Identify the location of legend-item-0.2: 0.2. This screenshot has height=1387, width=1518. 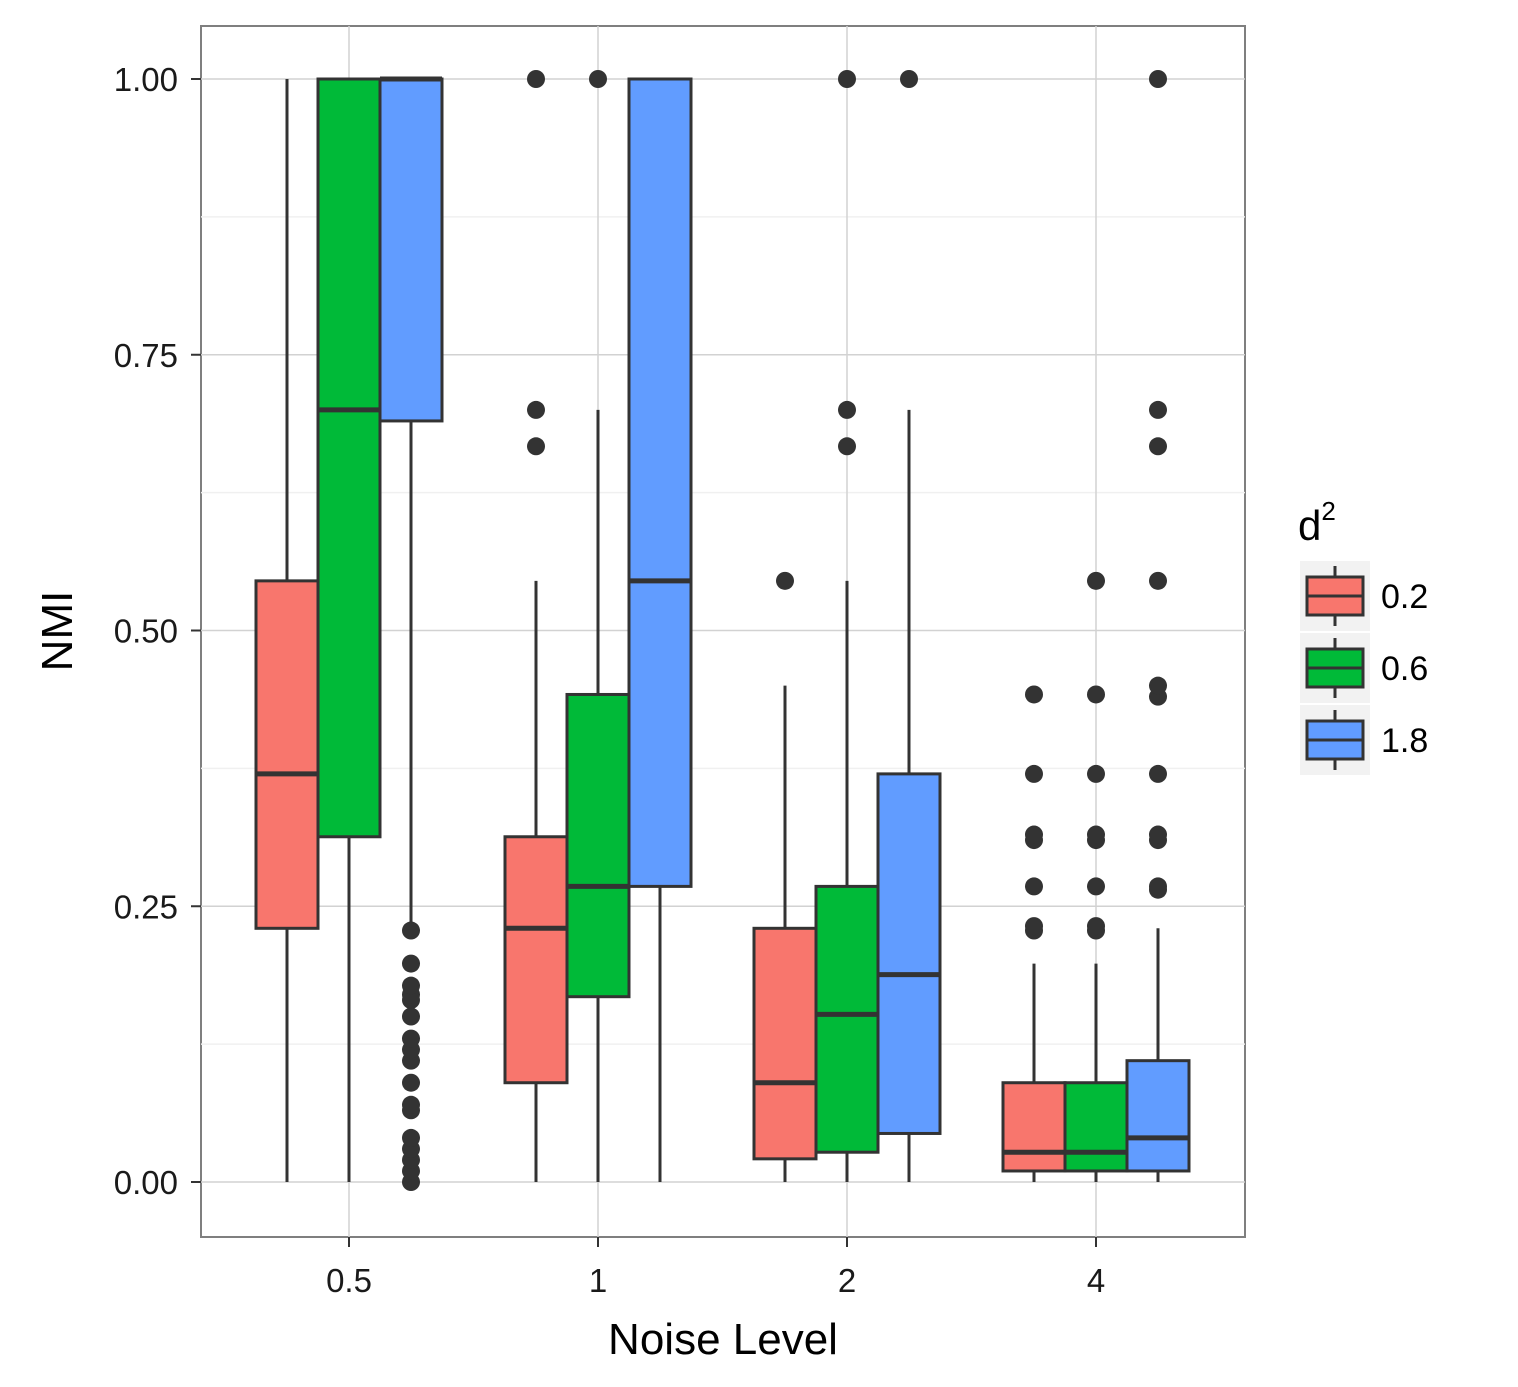
(1363, 596).